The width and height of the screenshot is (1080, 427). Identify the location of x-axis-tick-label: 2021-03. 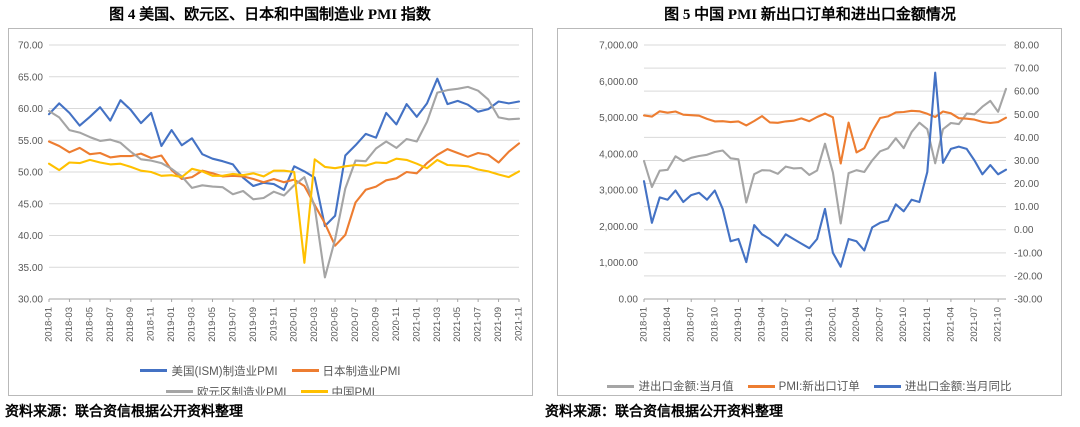
(437, 324).